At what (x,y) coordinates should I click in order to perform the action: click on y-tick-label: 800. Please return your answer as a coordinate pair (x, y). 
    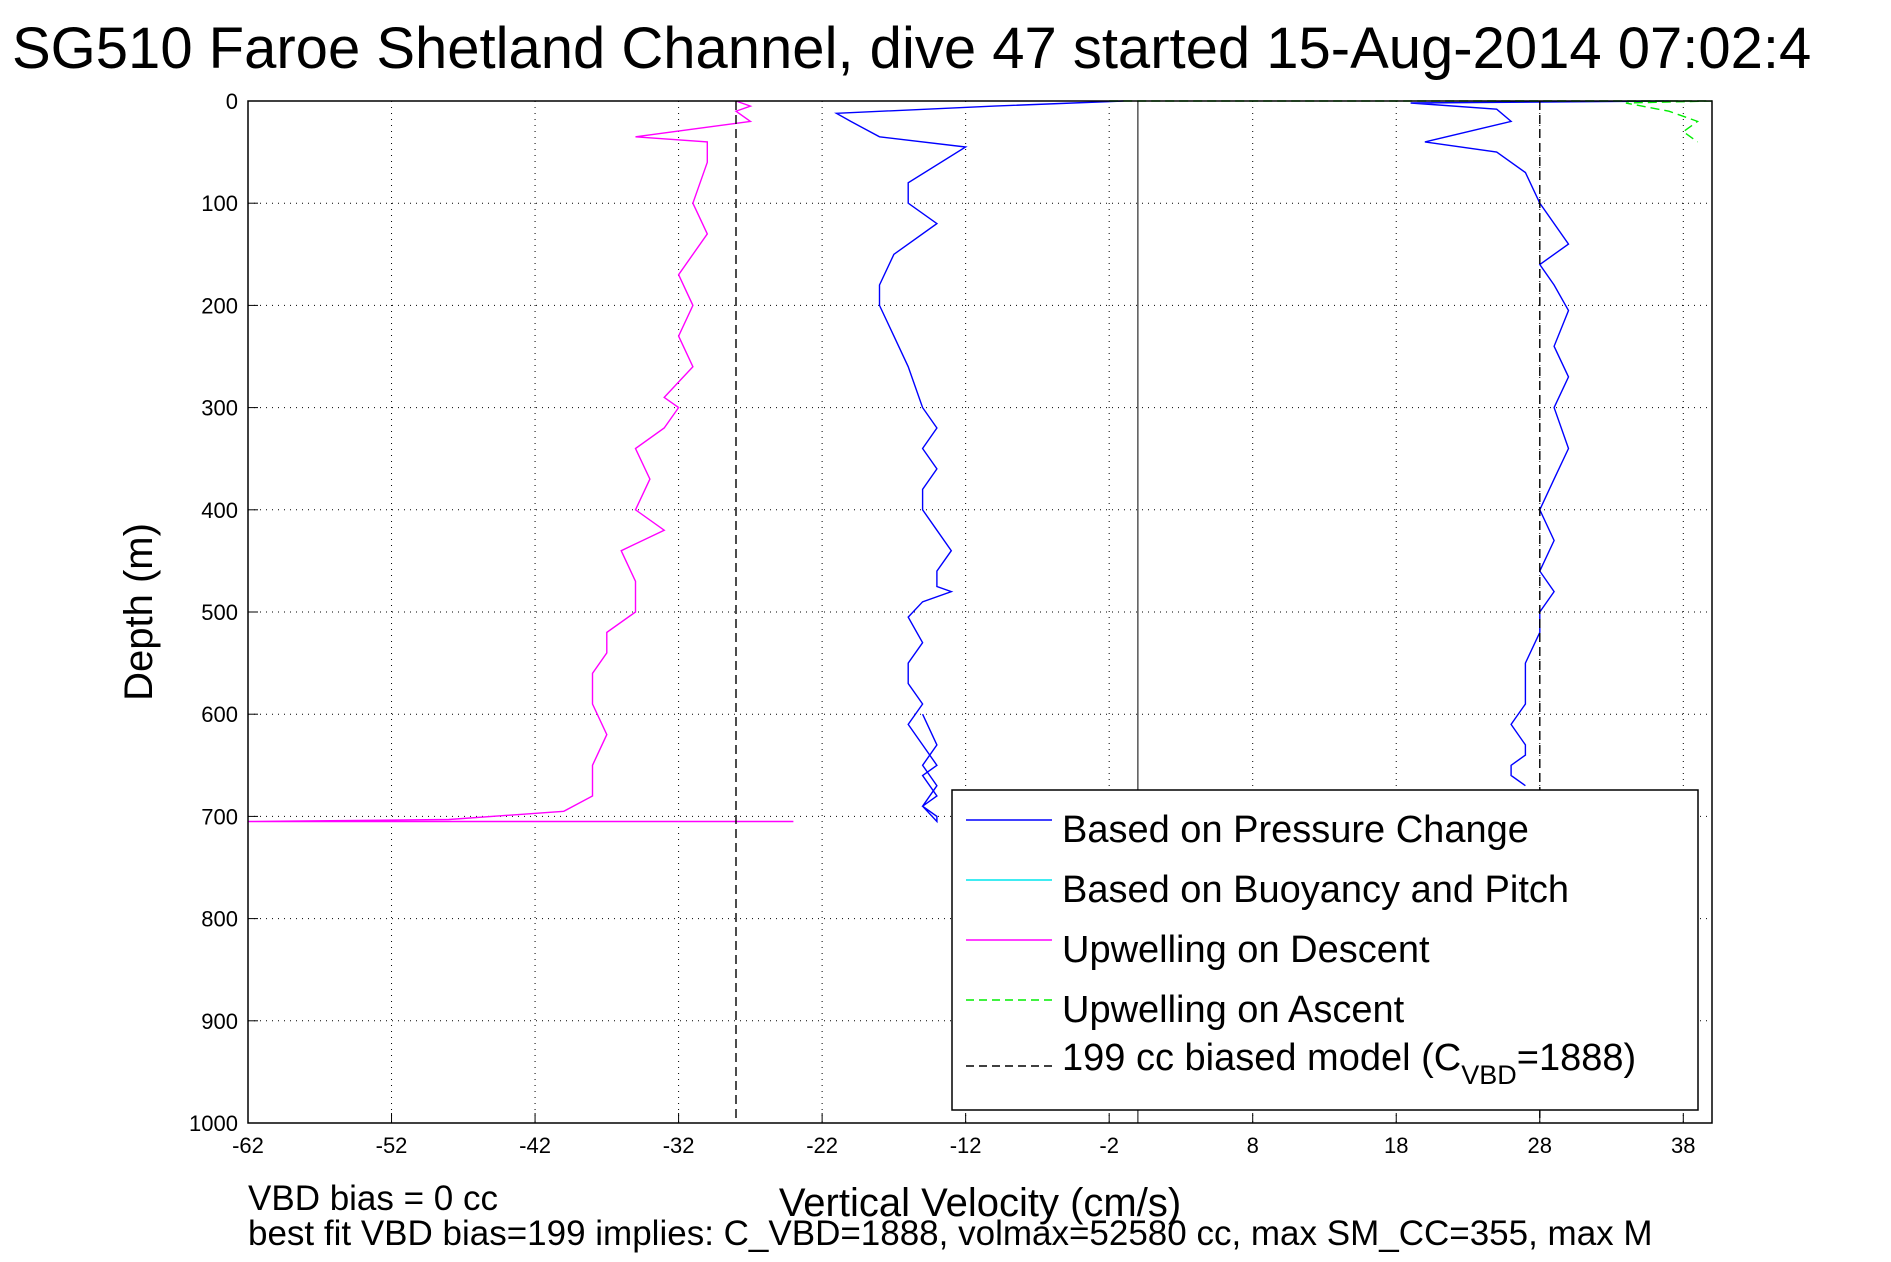
    Looking at the image, I should click on (219, 919).